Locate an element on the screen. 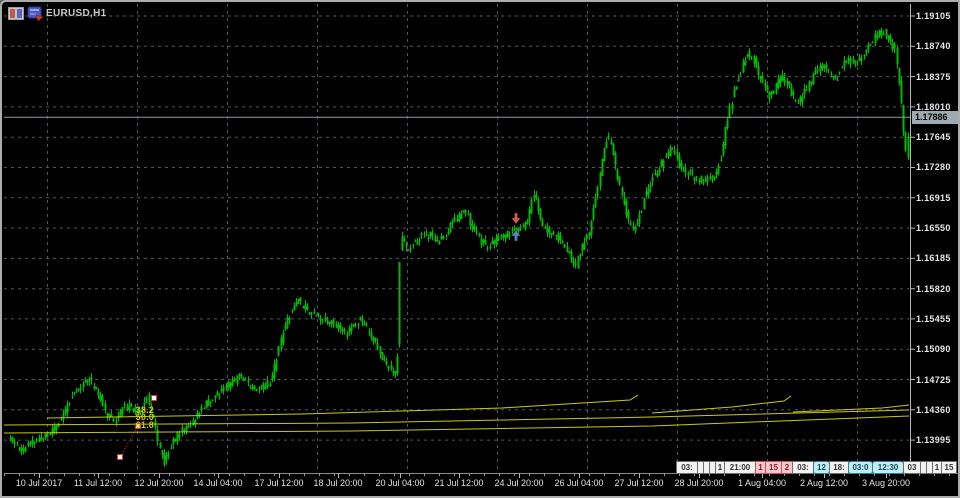  event-time-box: 03:0 is located at coordinates (860, 467).